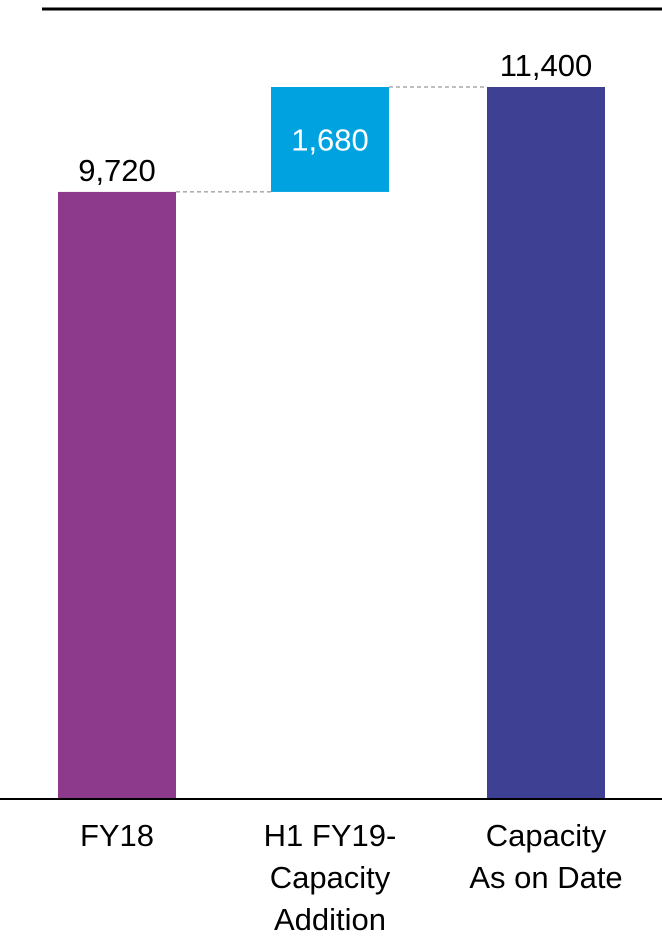 This screenshot has height=941, width=662. I want to click on bar-capacity-as-on-date, so click(546, 443).